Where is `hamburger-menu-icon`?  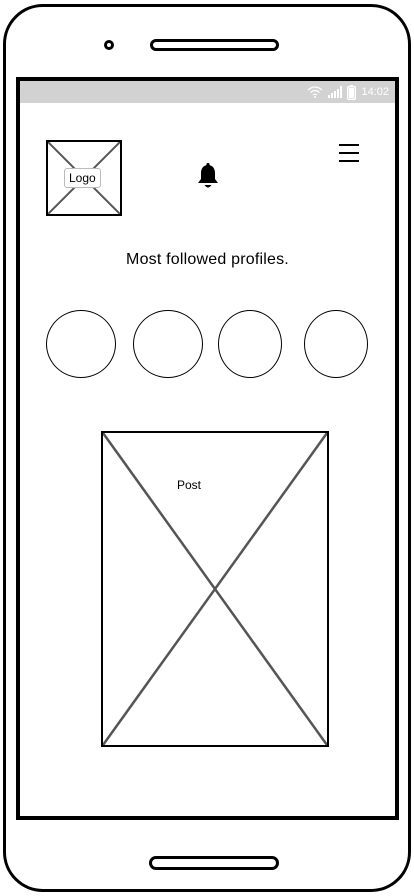 hamburger-menu-icon is located at coordinates (349, 153).